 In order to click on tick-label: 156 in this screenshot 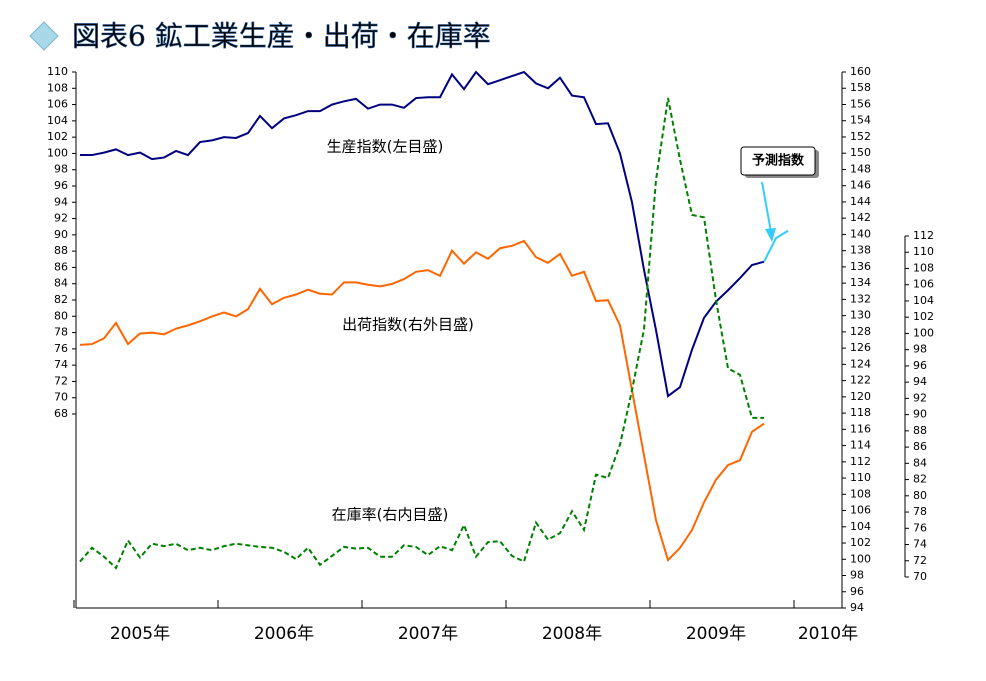, I will do `click(860, 103)`.